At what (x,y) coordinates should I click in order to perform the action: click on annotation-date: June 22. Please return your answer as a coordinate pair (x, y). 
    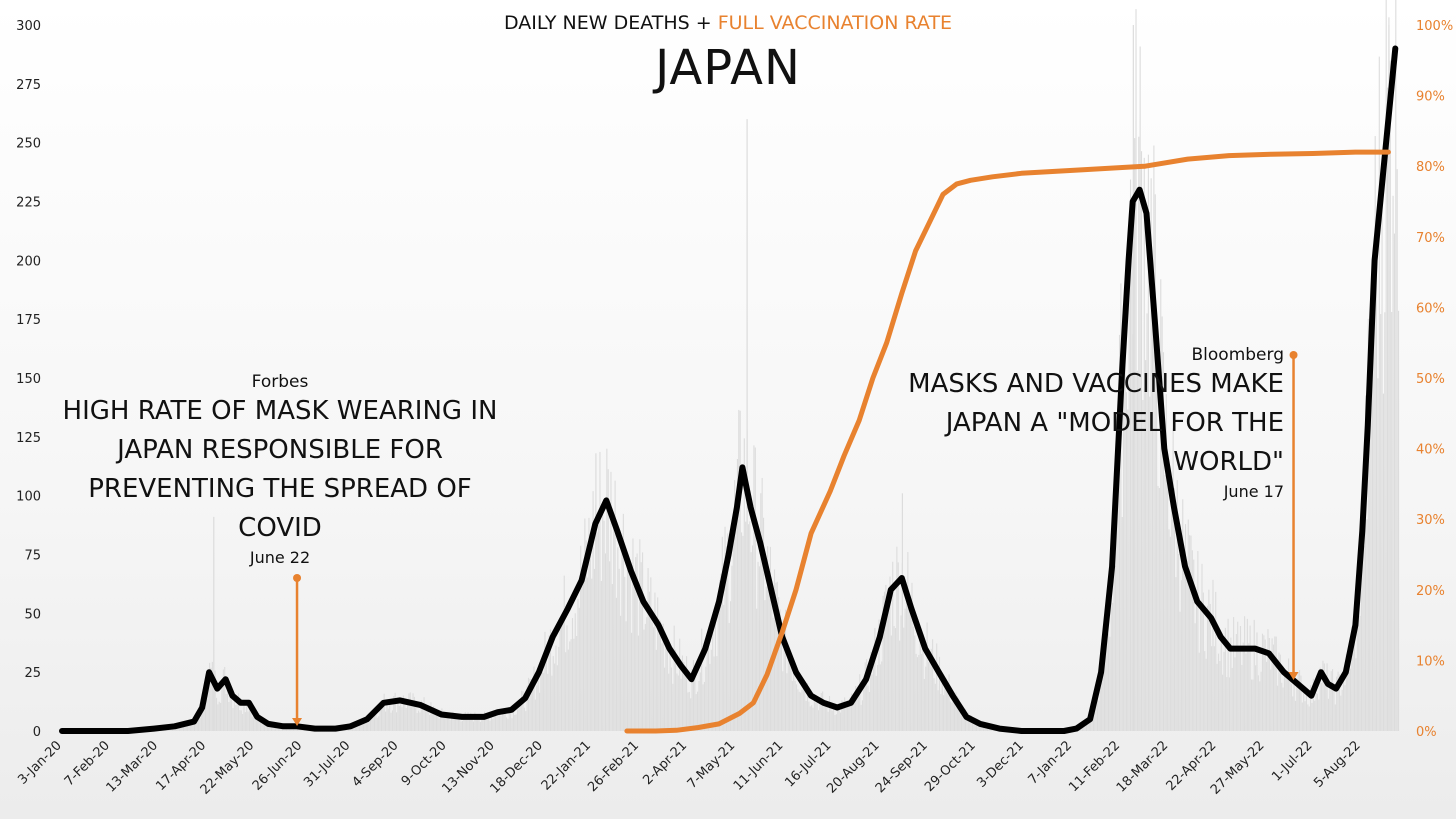
    Looking at the image, I should click on (280, 557).